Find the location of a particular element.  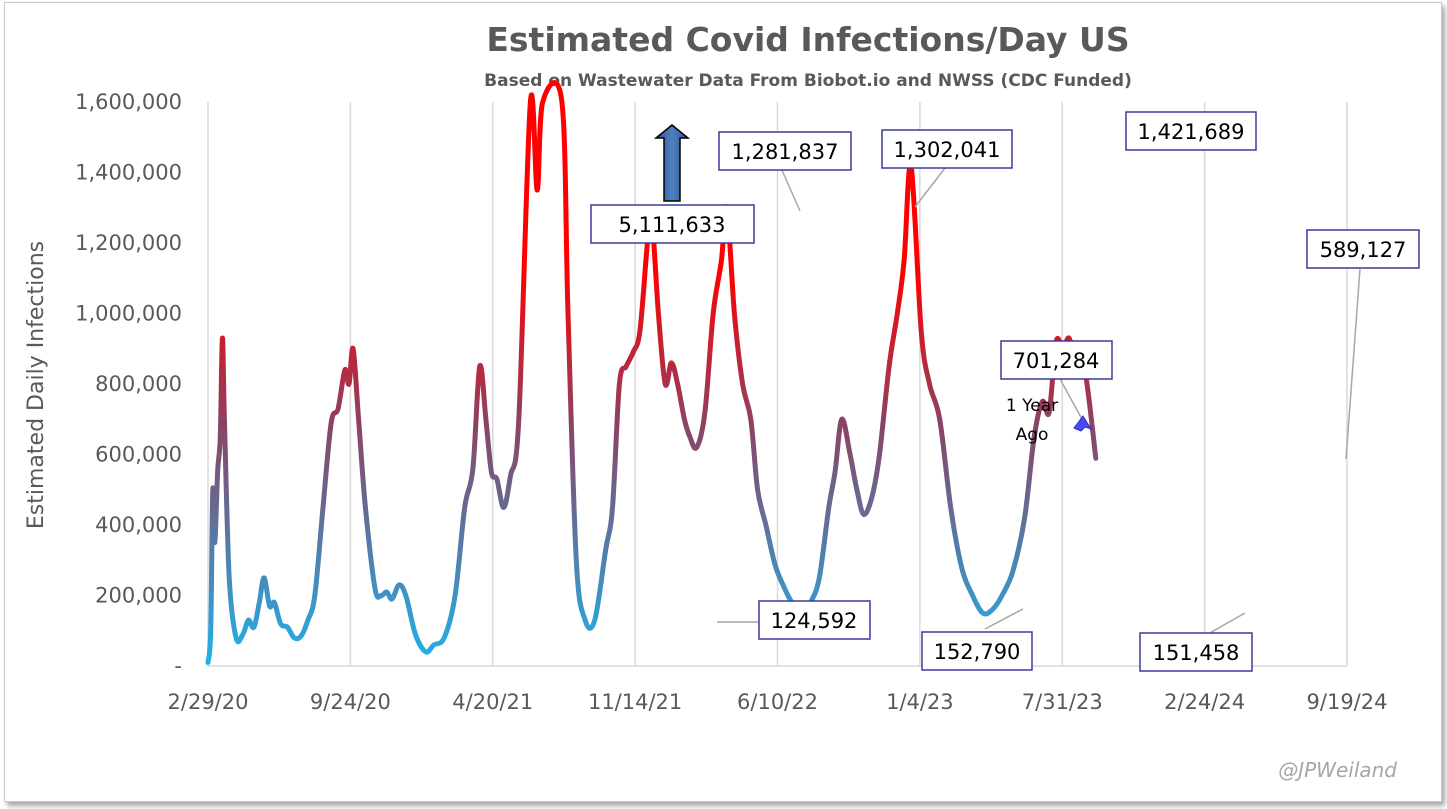

callout-text: 701,284 is located at coordinates (1056, 361).